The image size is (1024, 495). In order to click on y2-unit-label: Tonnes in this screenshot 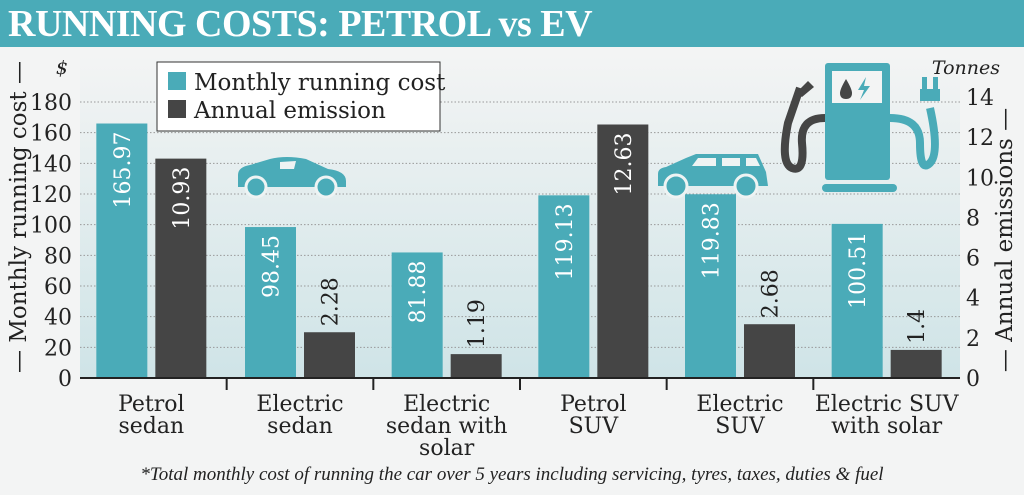, I will do `click(966, 68)`.